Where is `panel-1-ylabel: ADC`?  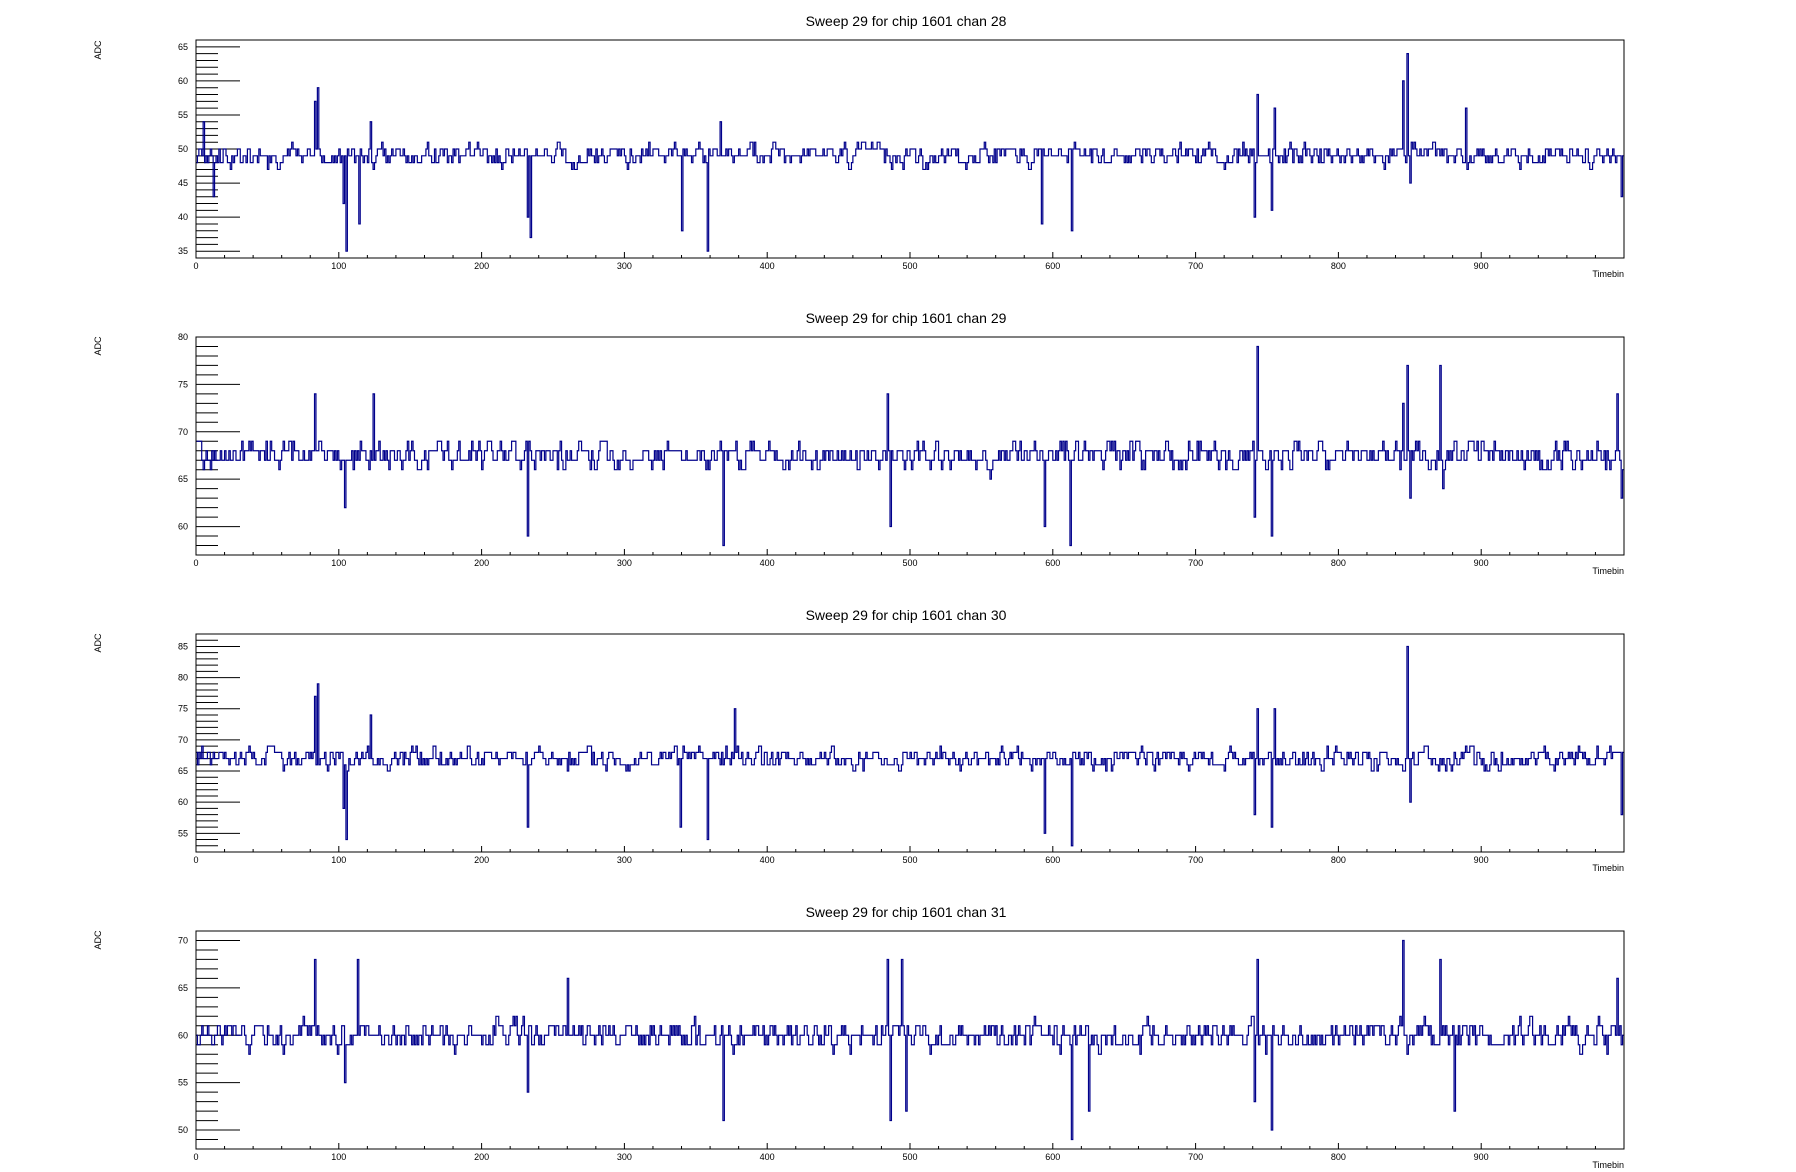
panel-1-ylabel: ADC is located at coordinates (98, 50).